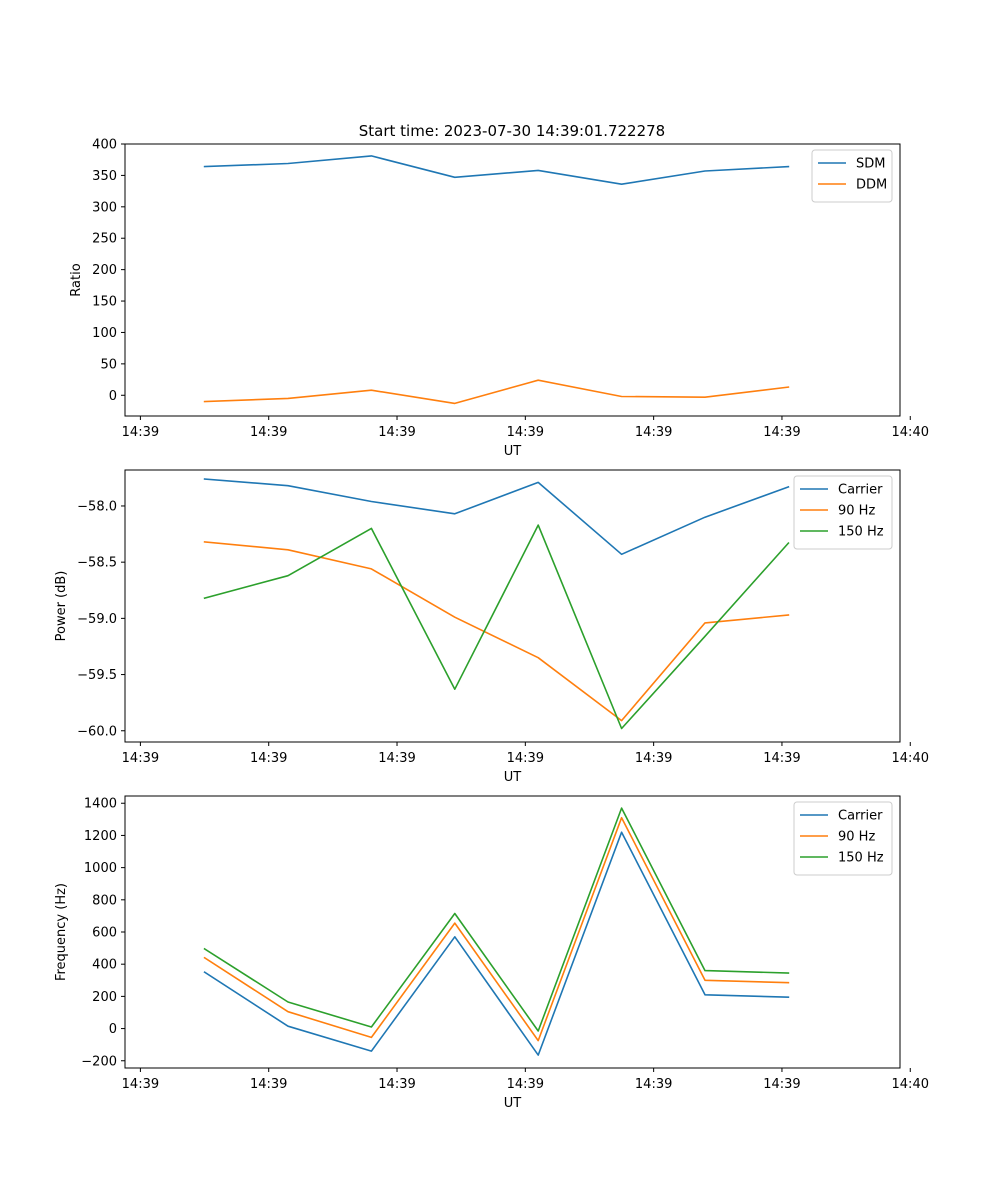 The width and height of the screenshot is (1000, 1200). What do you see at coordinates (104, 933) in the screenshot?
I see `y-tick-label: 600` at bounding box center [104, 933].